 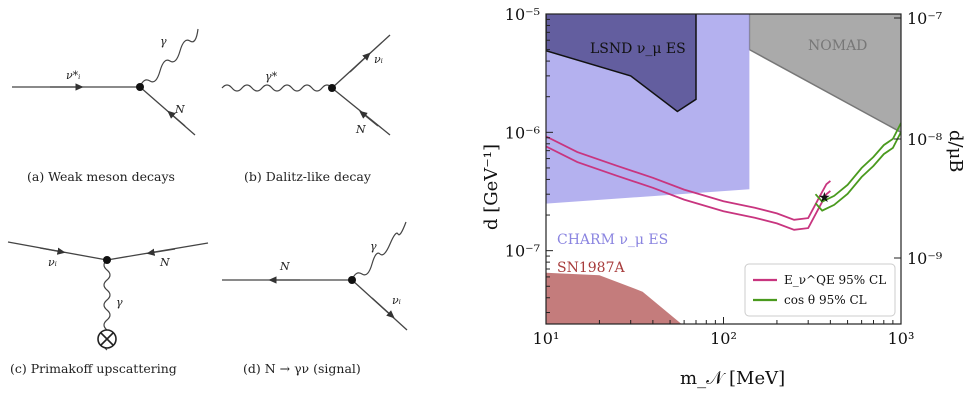 I want to click on curves, so click(x=723, y=176).